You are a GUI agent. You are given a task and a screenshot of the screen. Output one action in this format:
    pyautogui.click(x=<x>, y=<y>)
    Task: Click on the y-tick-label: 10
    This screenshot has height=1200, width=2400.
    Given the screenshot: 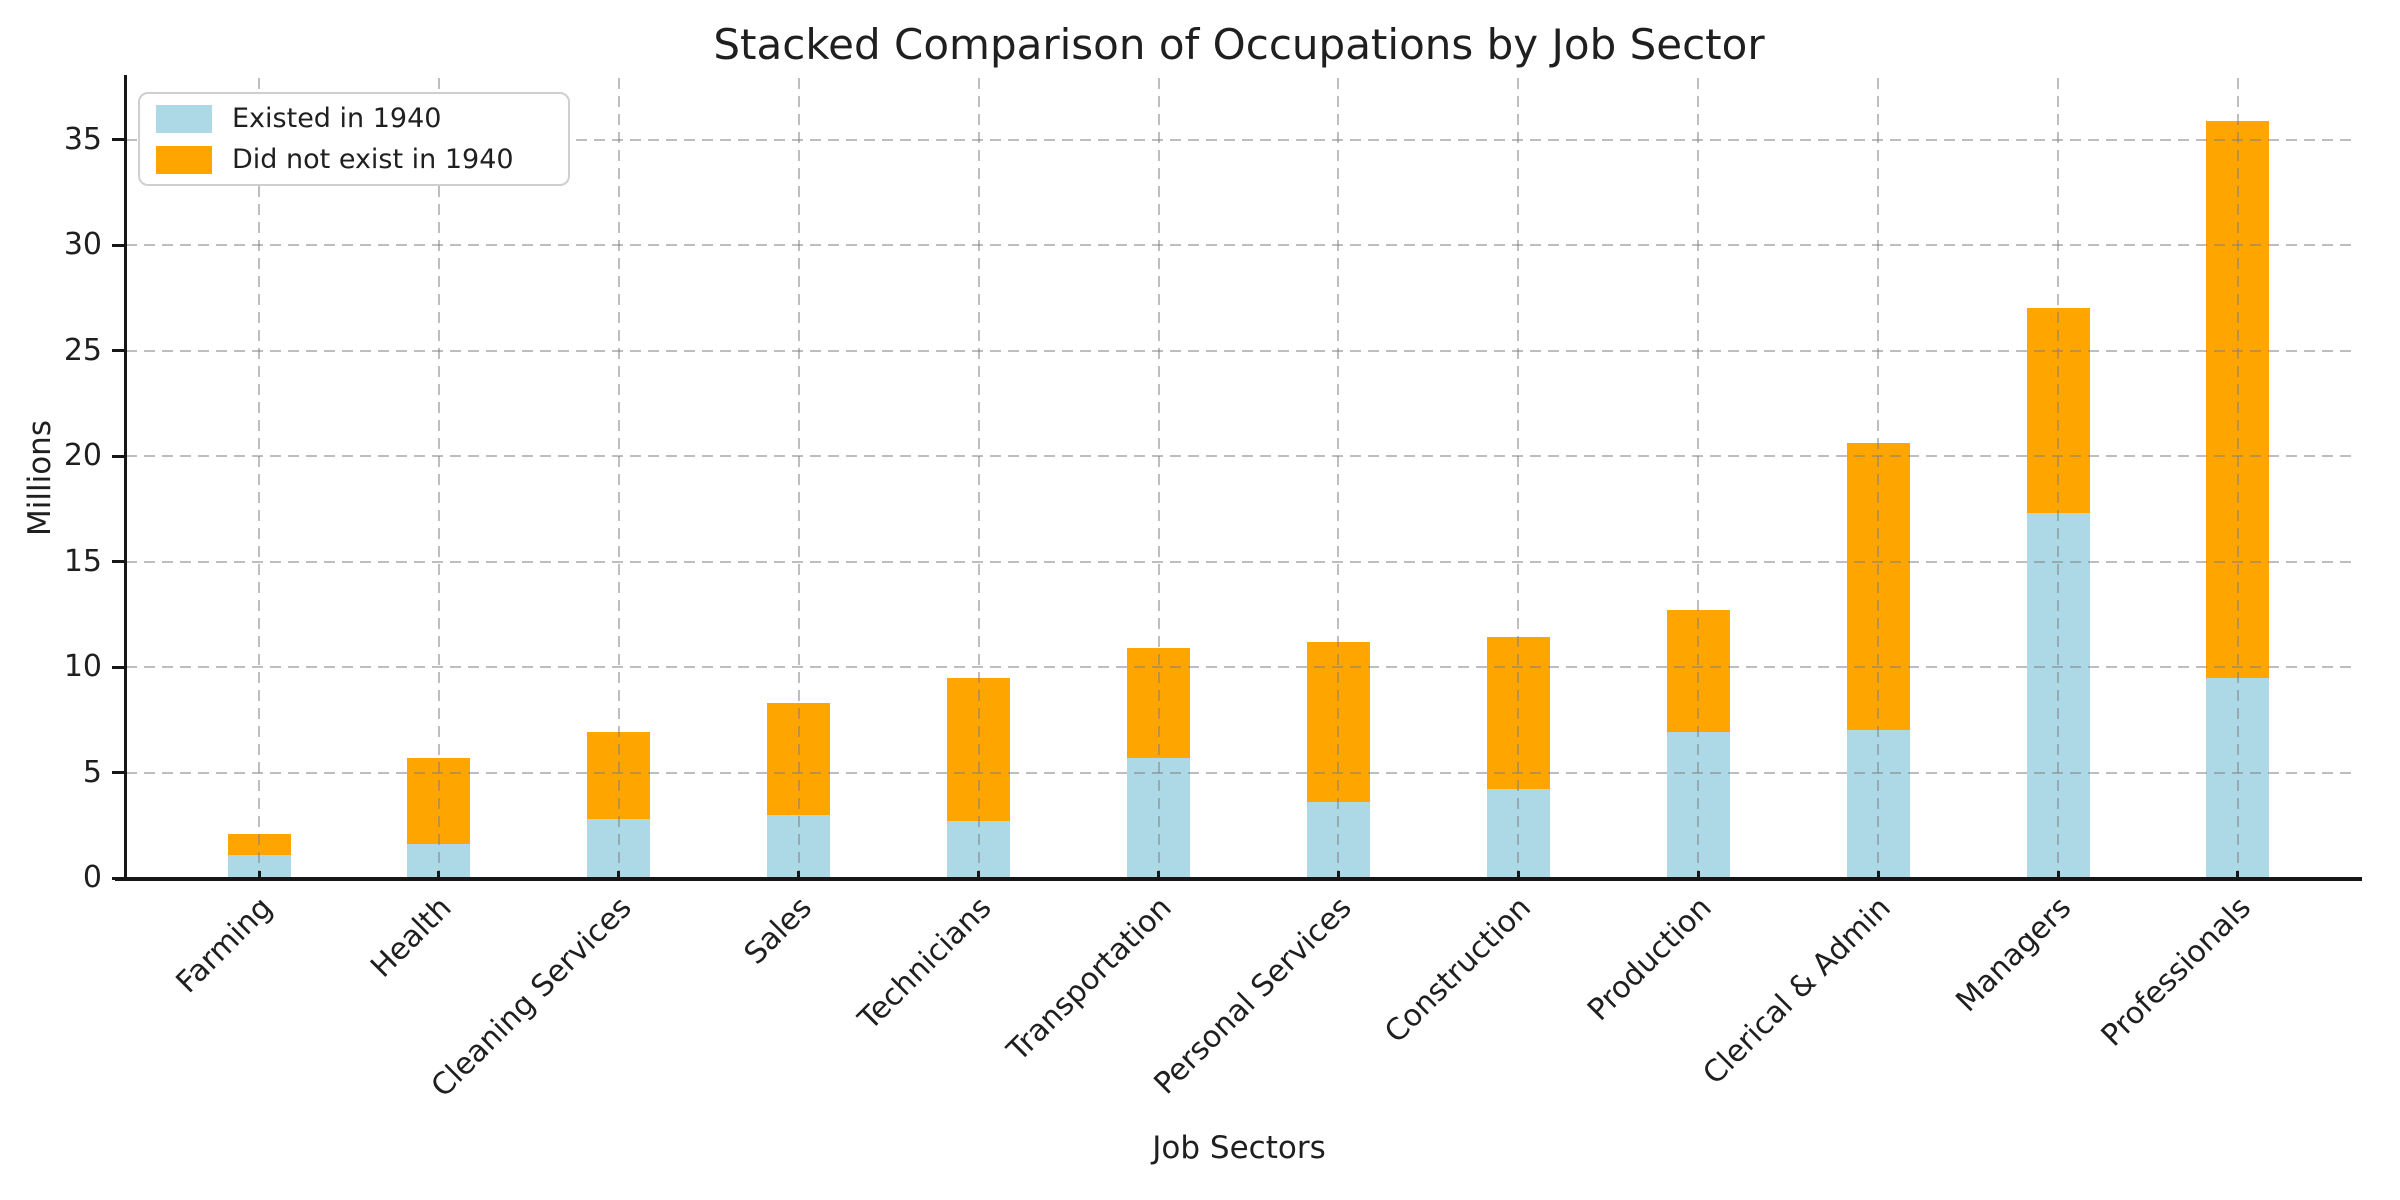 What is the action you would take?
    pyautogui.click(x=82, y=666)
    